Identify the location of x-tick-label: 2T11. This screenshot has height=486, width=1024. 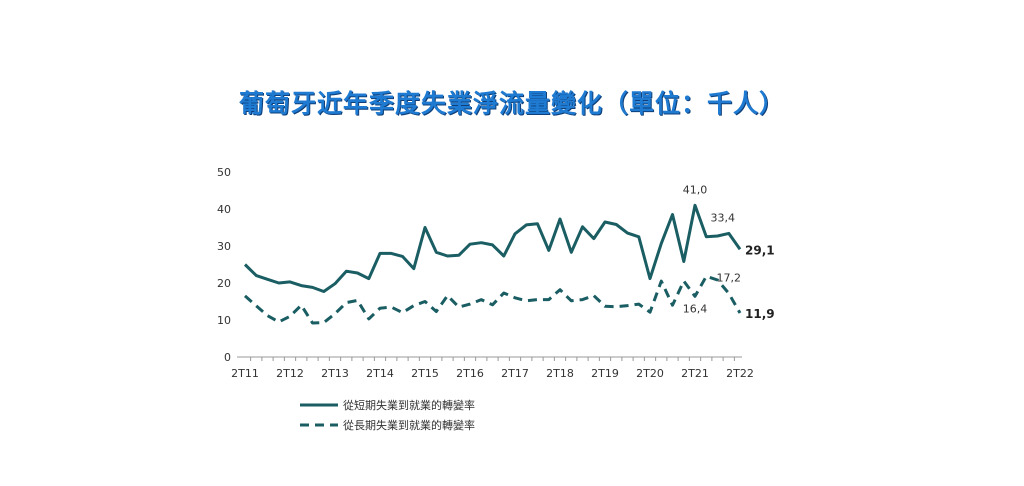
(245, 373).